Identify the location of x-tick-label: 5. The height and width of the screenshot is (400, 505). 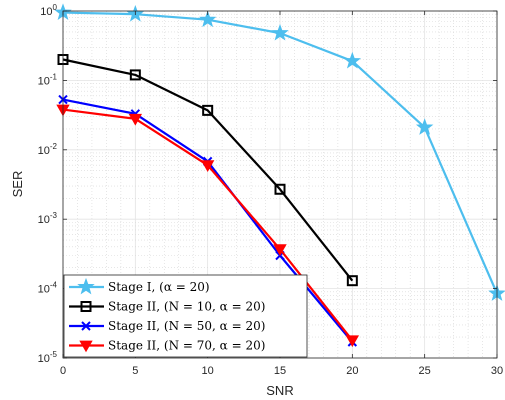
(135, 371).